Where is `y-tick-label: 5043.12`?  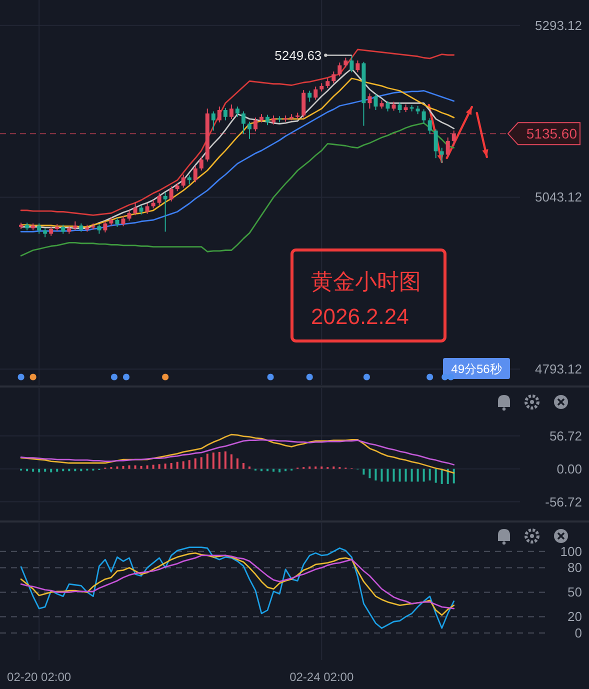 y-tick-label: 5043.12 is located at coordinates (558, 197).